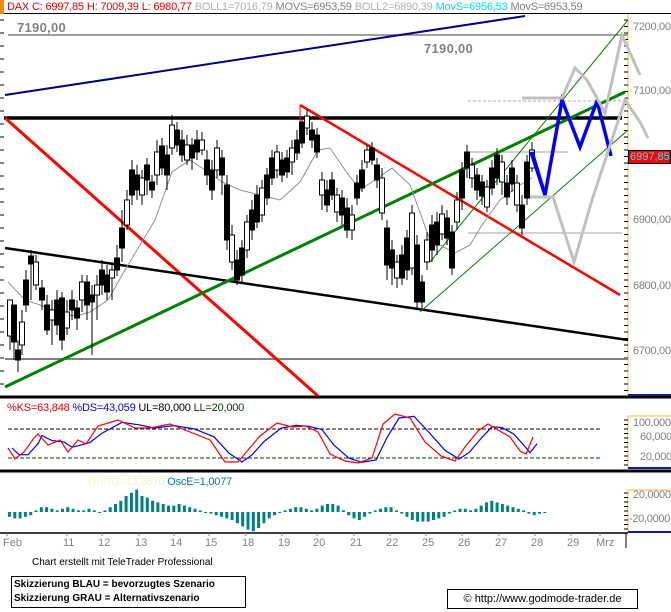 Image resolution: width=671 pixels, height=612 pixels. I want to click on price-axis-6700: 6700,00, so click(652, 351).